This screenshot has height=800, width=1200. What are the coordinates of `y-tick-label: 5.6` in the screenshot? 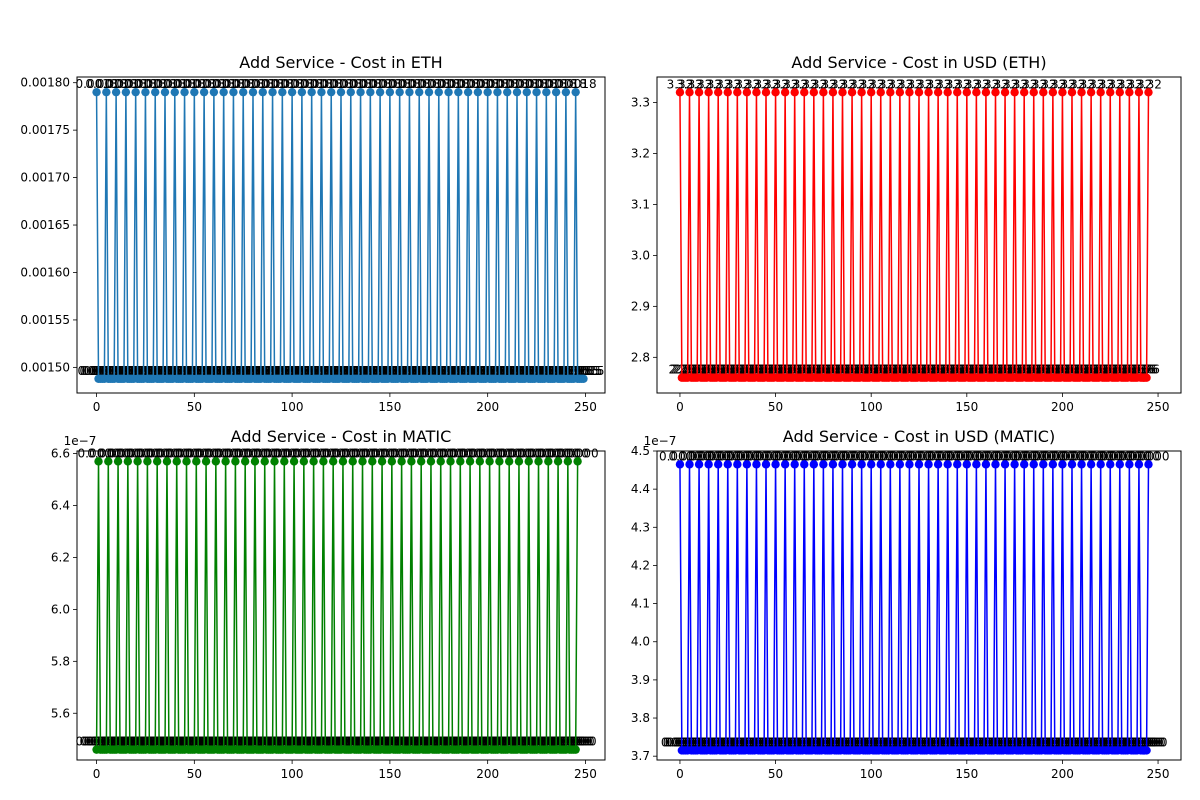 It's located at (60, 713).